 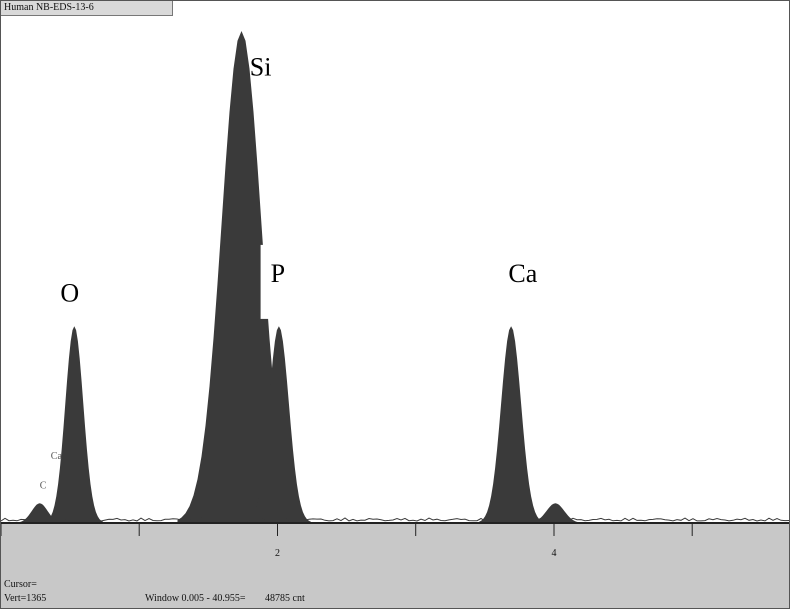 I want to click on x-tick-label: 4, so click(x=554, y=553).